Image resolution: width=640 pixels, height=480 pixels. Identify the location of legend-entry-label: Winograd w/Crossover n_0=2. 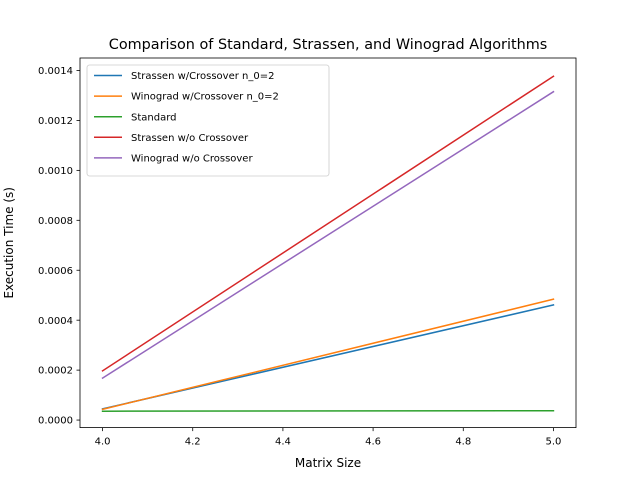
(205, 97).